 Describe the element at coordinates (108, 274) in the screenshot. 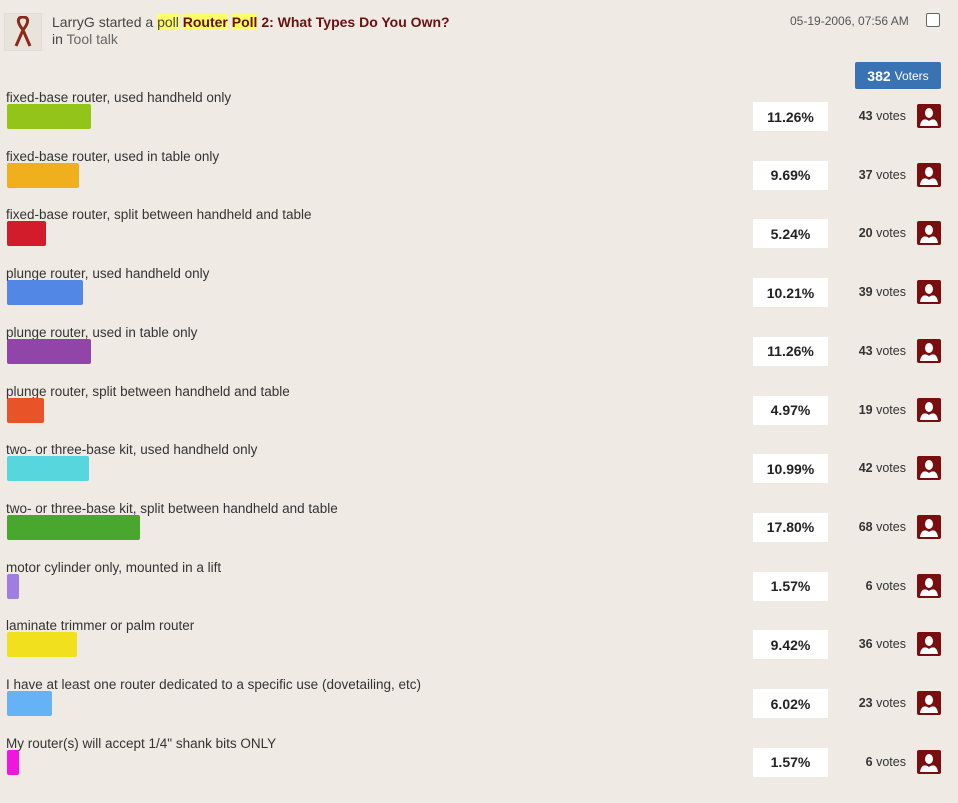

I see `option-label: plunge router, used handheld only` at that location.